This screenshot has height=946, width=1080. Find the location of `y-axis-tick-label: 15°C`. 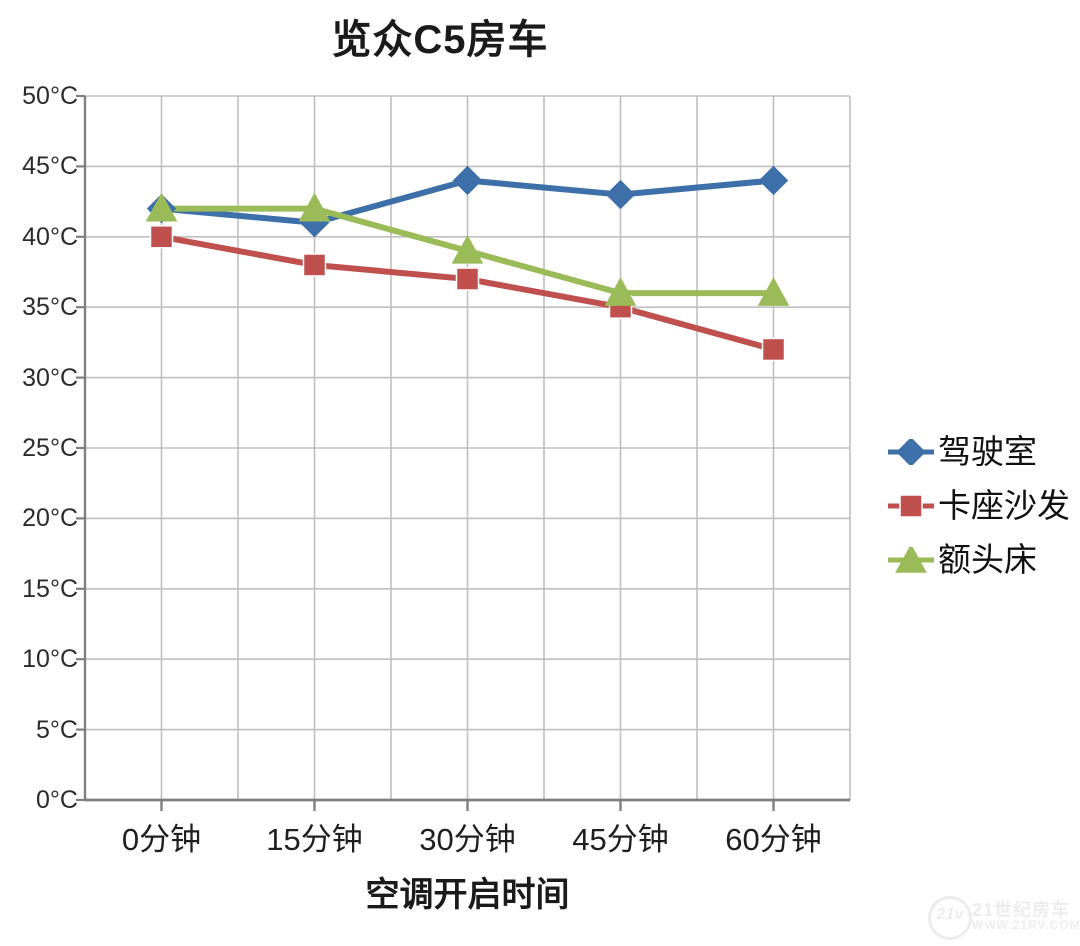

y-axis-tick-label: 15°C is located at coordinates (50, 588).